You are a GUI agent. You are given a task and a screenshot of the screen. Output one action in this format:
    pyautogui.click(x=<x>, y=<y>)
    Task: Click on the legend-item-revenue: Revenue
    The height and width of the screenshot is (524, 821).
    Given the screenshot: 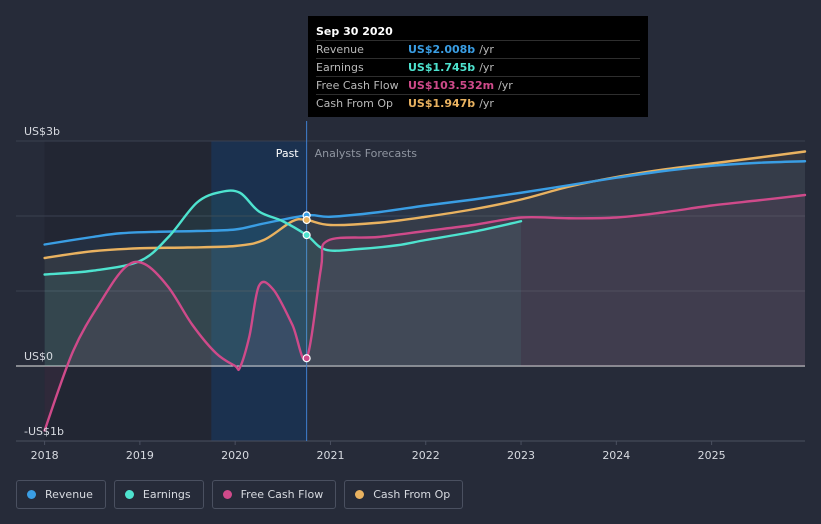 What is the action you would take?
    pyautogui.click(x=61, y=494)
    